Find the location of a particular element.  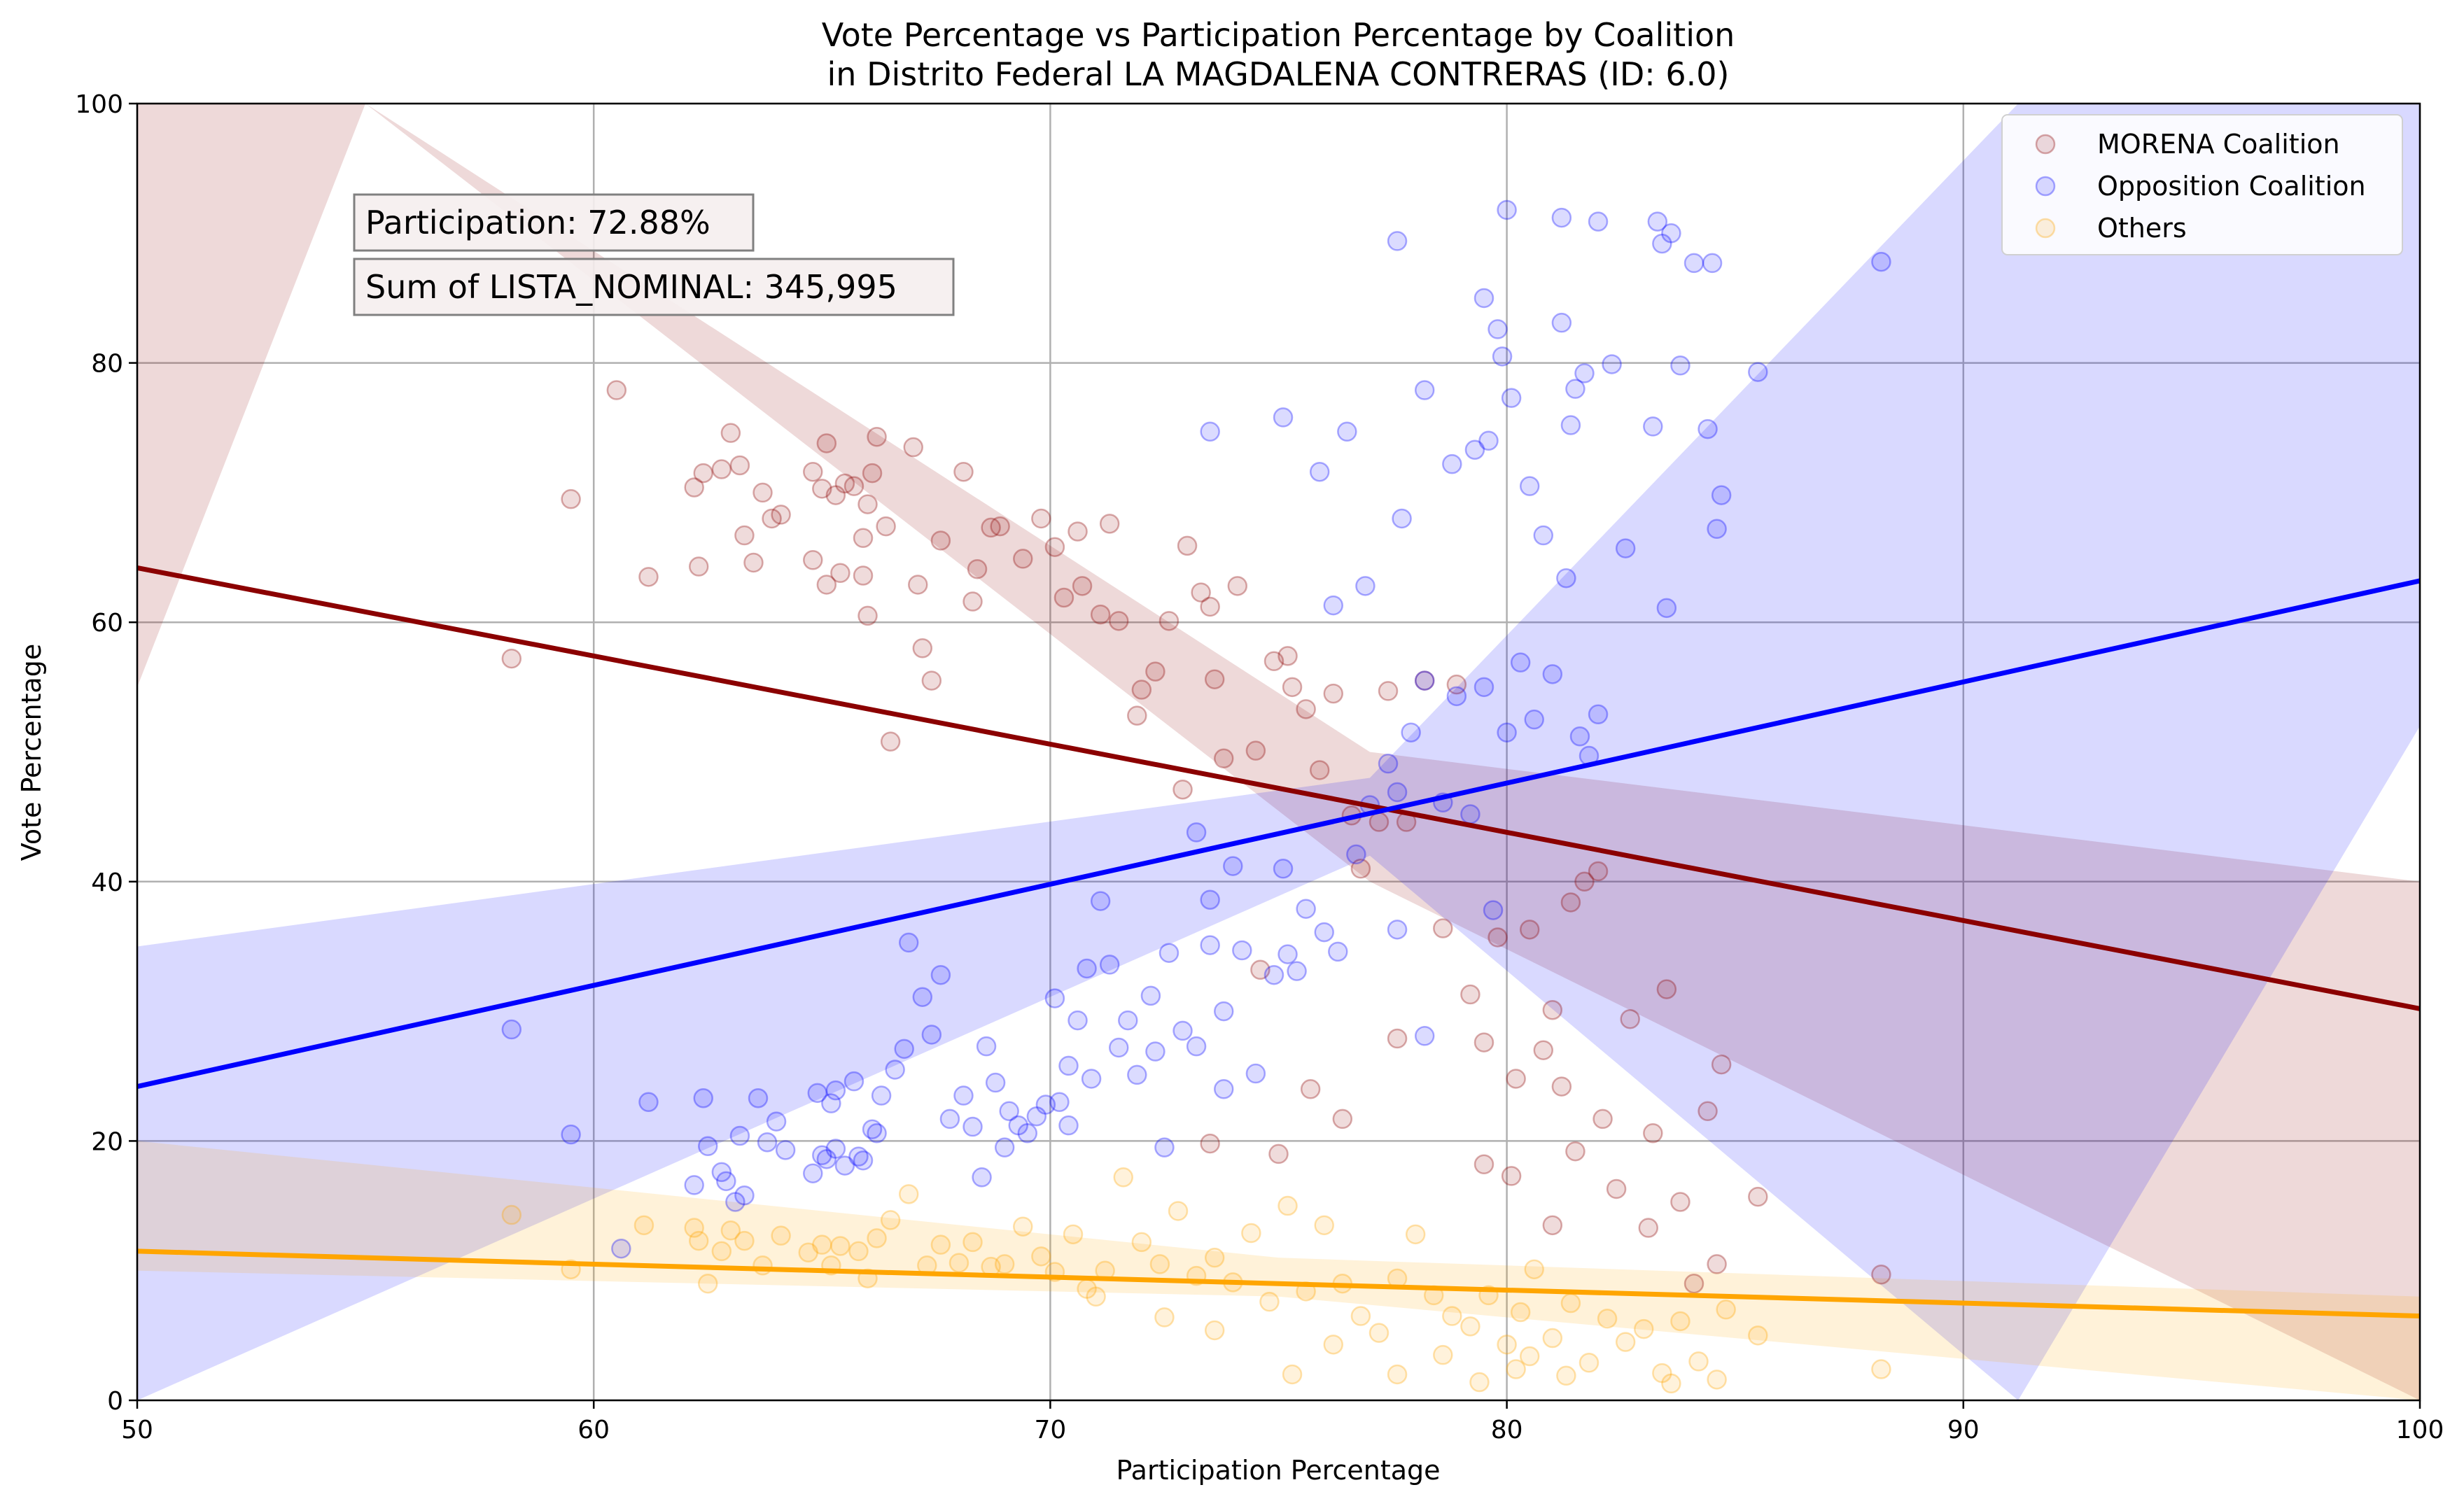

x-tick-label: 50 is located at coordinates (137, 1430).